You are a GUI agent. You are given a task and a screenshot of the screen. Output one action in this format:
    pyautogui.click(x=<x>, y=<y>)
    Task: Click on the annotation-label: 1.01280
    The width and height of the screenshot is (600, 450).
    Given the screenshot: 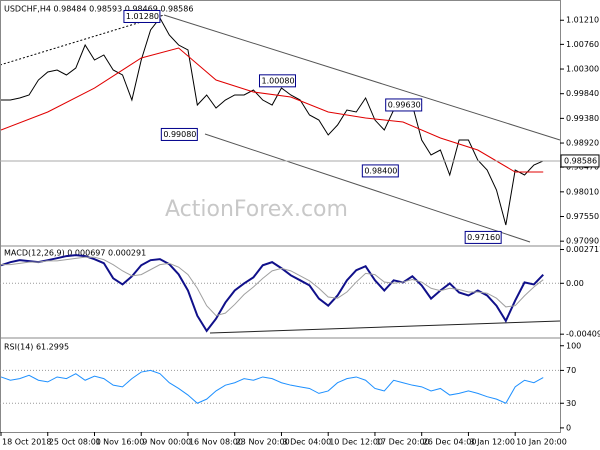 What is the action you would take?
    pyautogui.click(x=142, y=16)
    